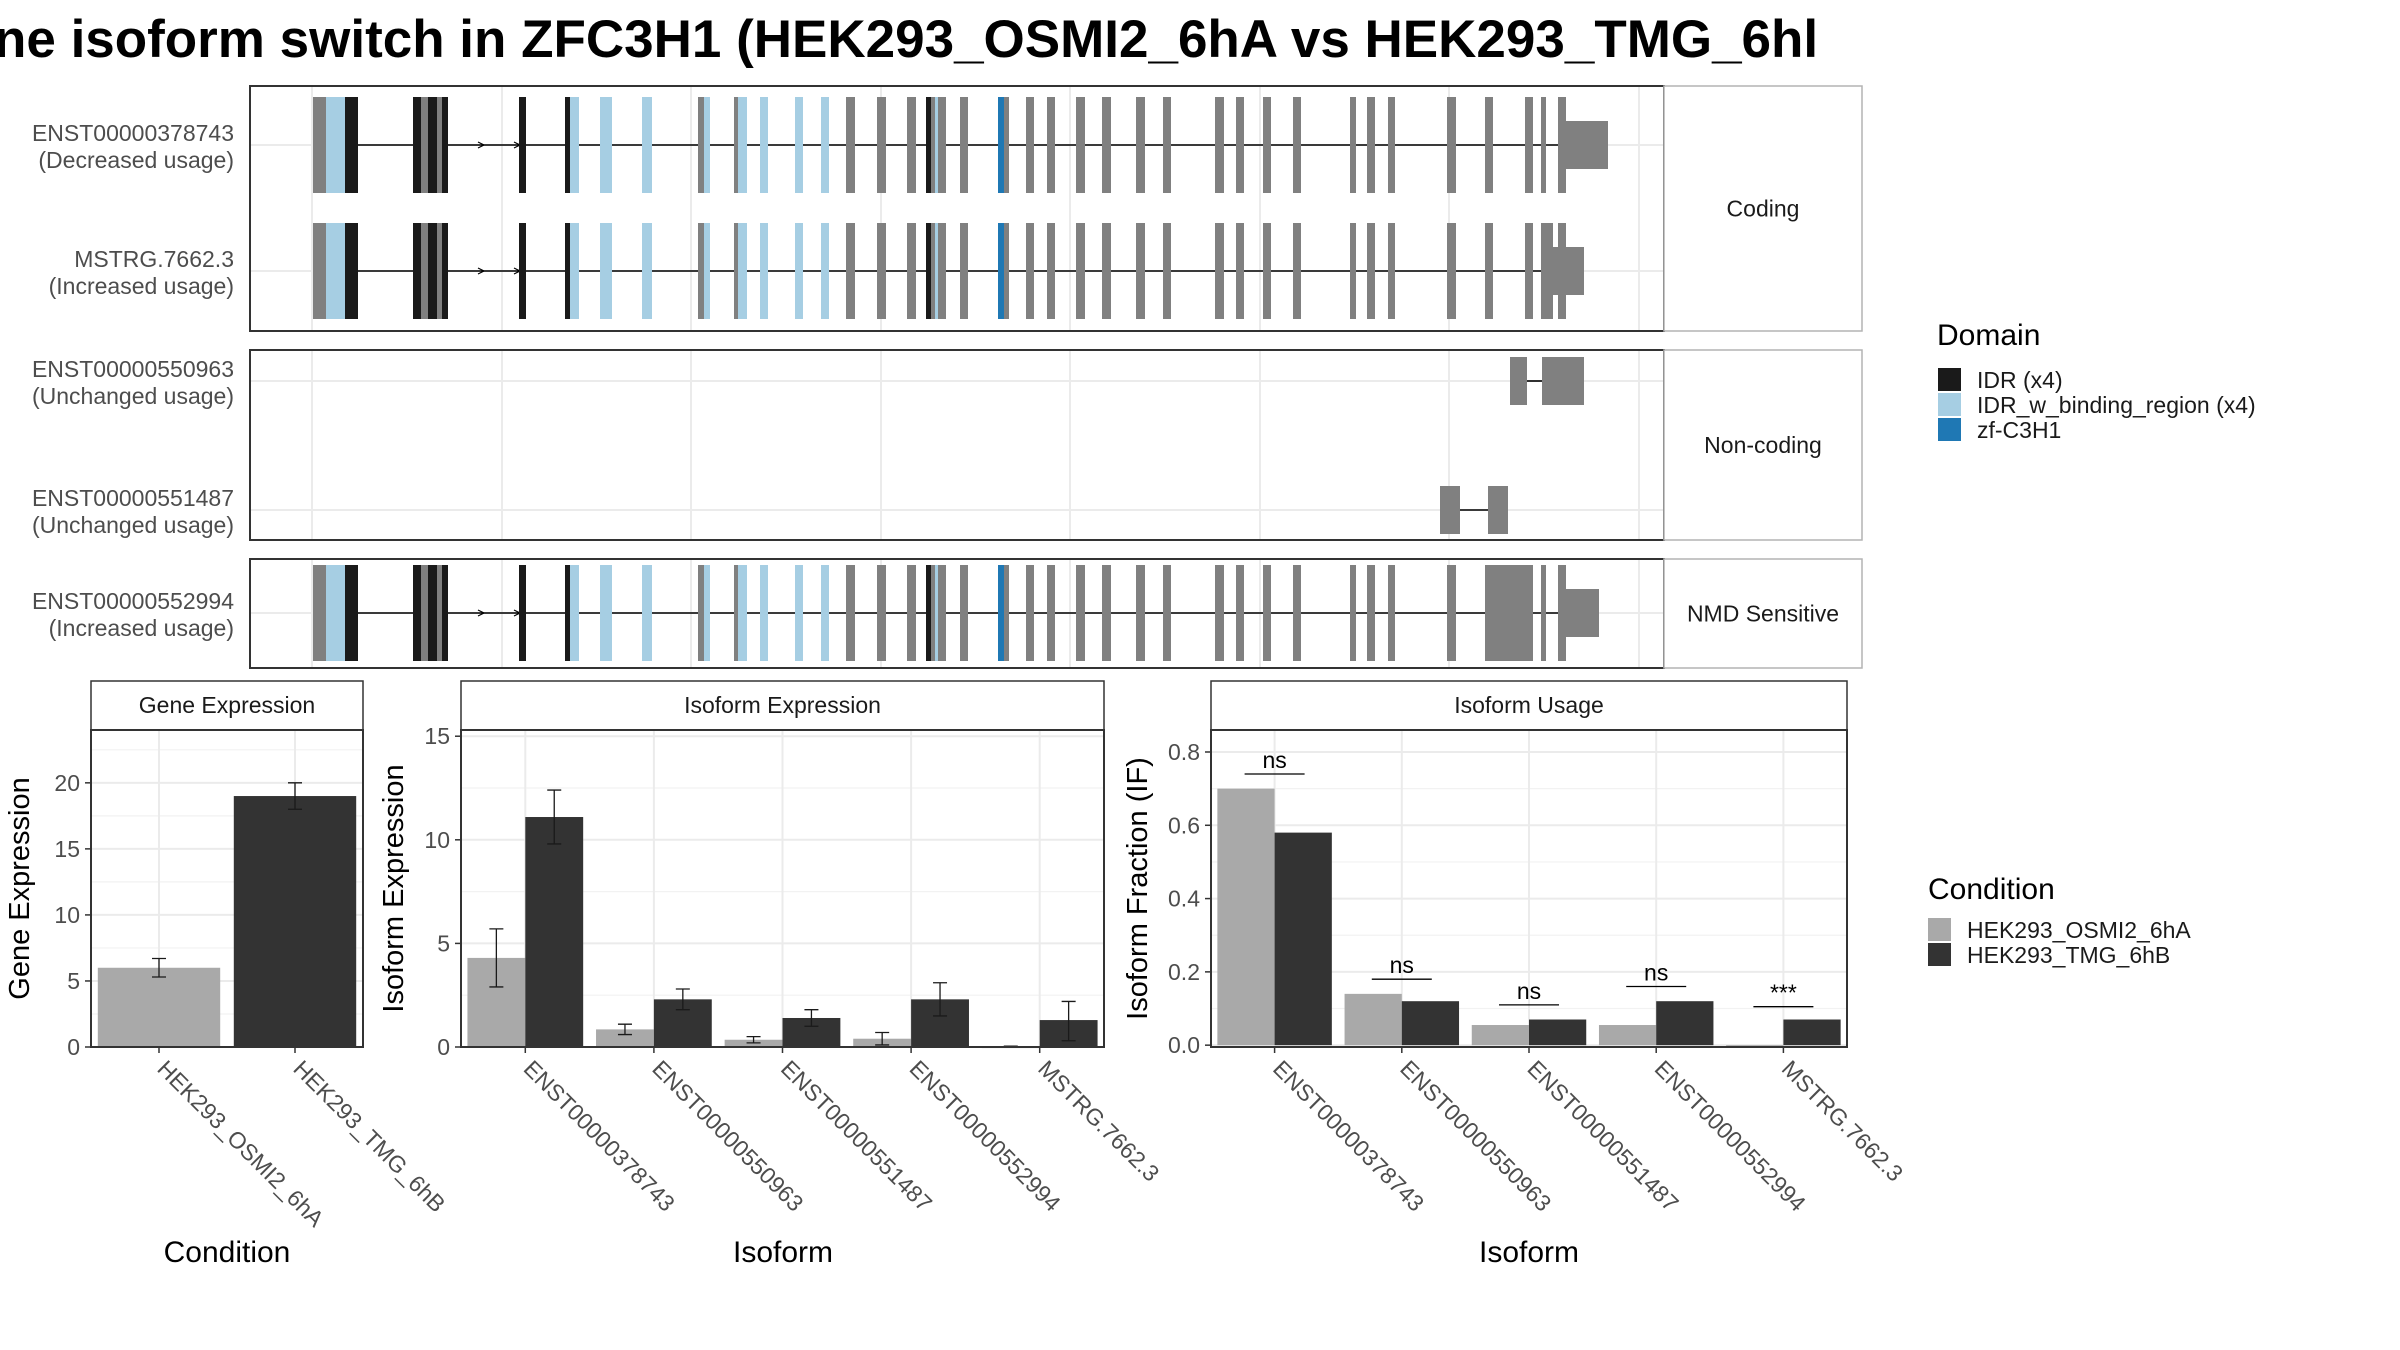  What do you see at coordinates (2116, 405) in the screenshot?
I see `legend-label-idr-binding: IDR_w_binding_region (x4)` at bounding box center [2116, 405].